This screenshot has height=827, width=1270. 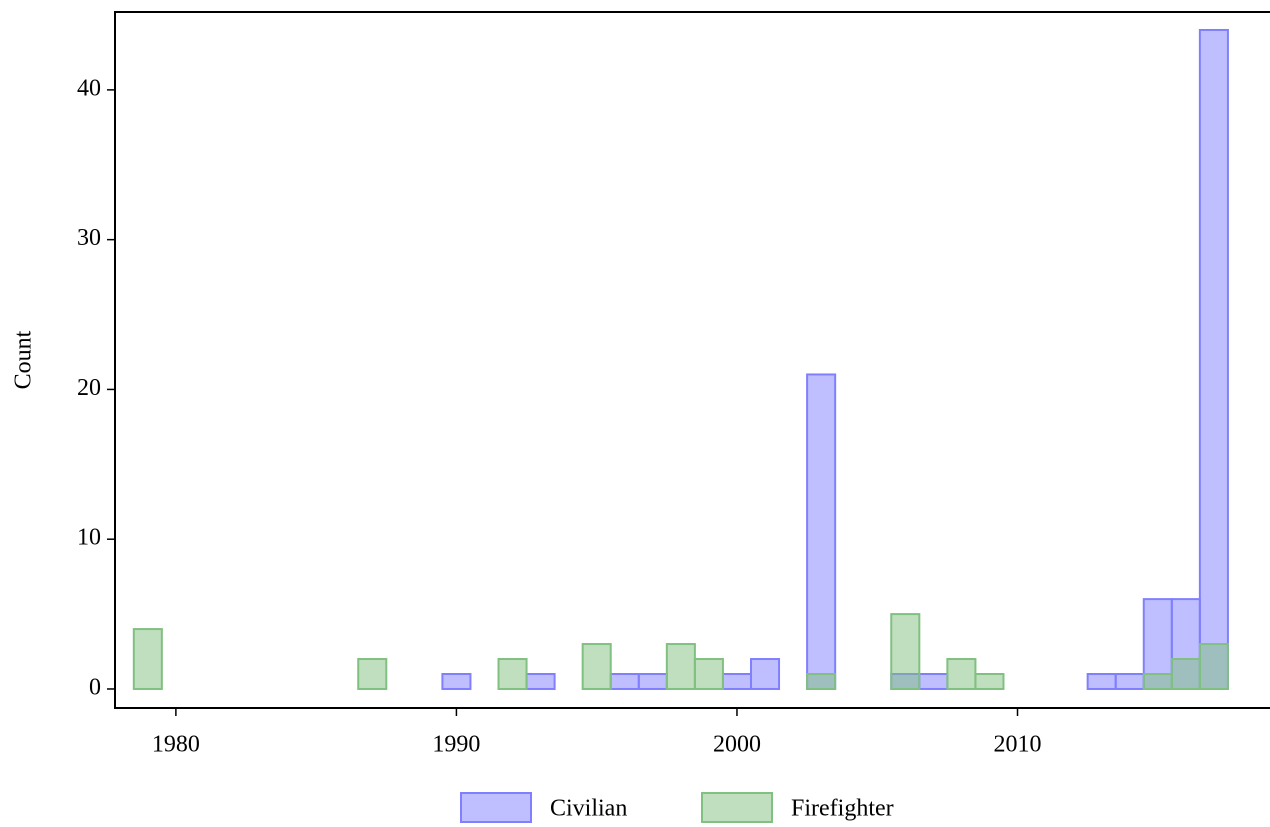 I want to click on y-tick-label: 20, so click(x=89, y=388).